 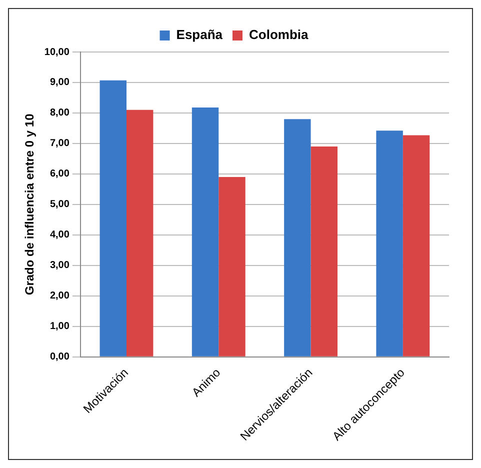 What do you see at coordinates (60, 266) in the screenshot?
I see `y-tick-label: 3,00` at bounding box center [60, 266].